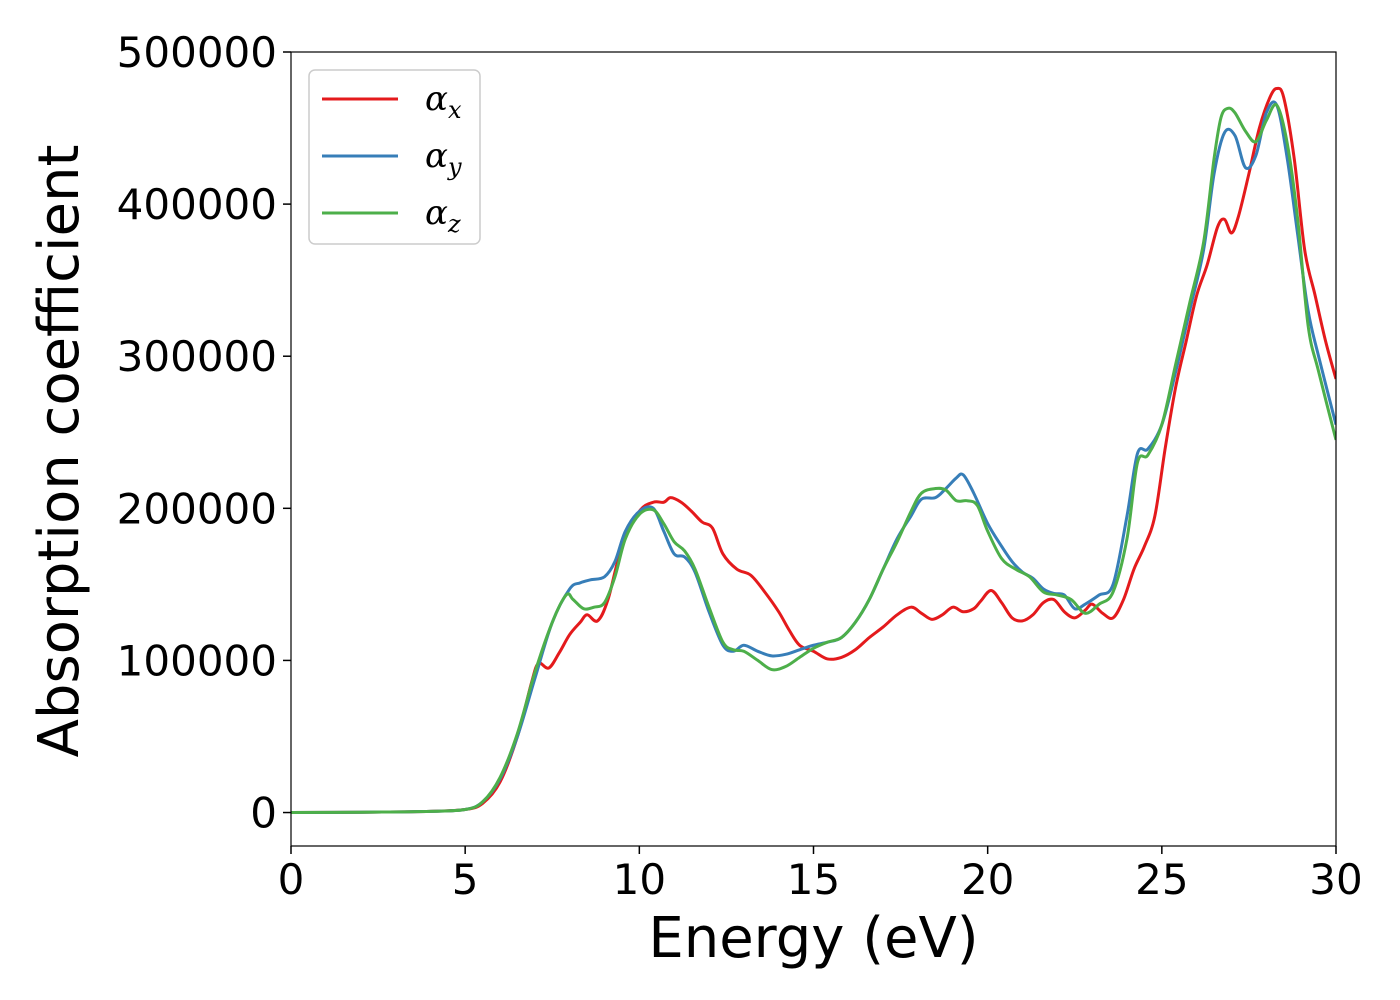 The height and width of the screenshot is (1000, 1400). I want to click on x-tick-label: 15, so click(813, 879).